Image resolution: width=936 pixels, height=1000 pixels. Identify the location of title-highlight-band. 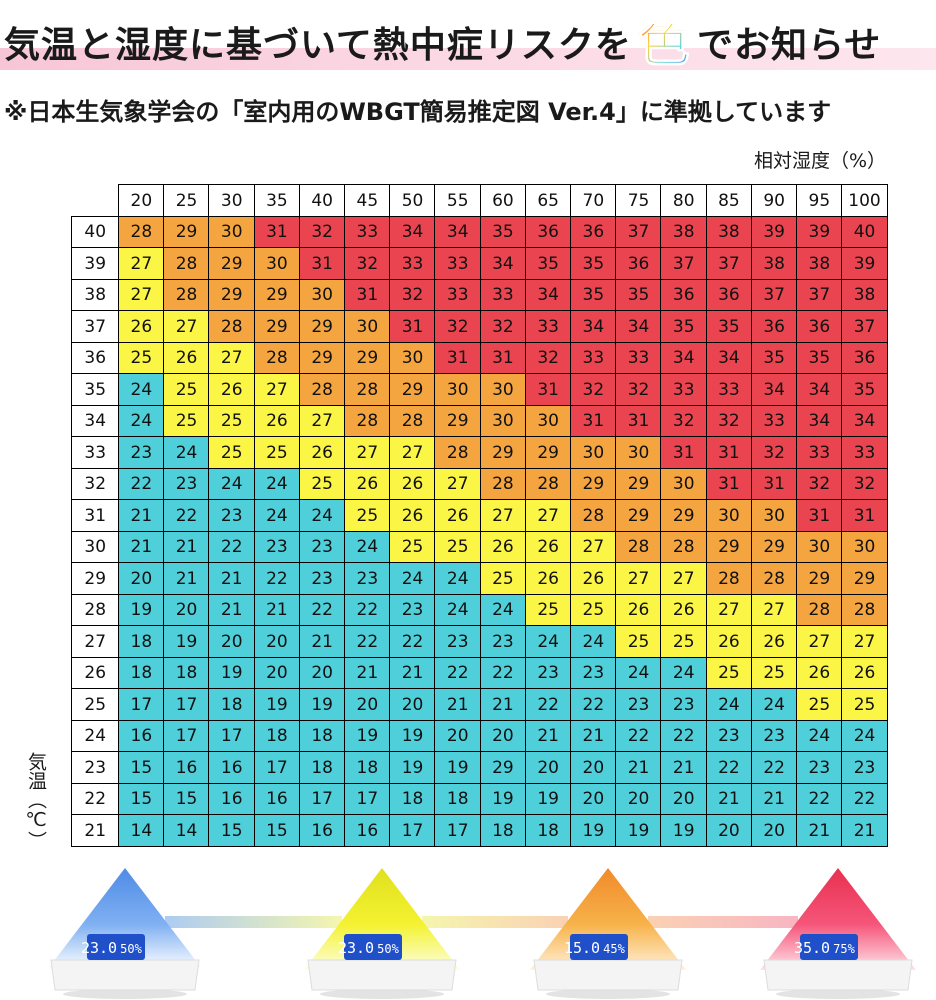
(468, 59).